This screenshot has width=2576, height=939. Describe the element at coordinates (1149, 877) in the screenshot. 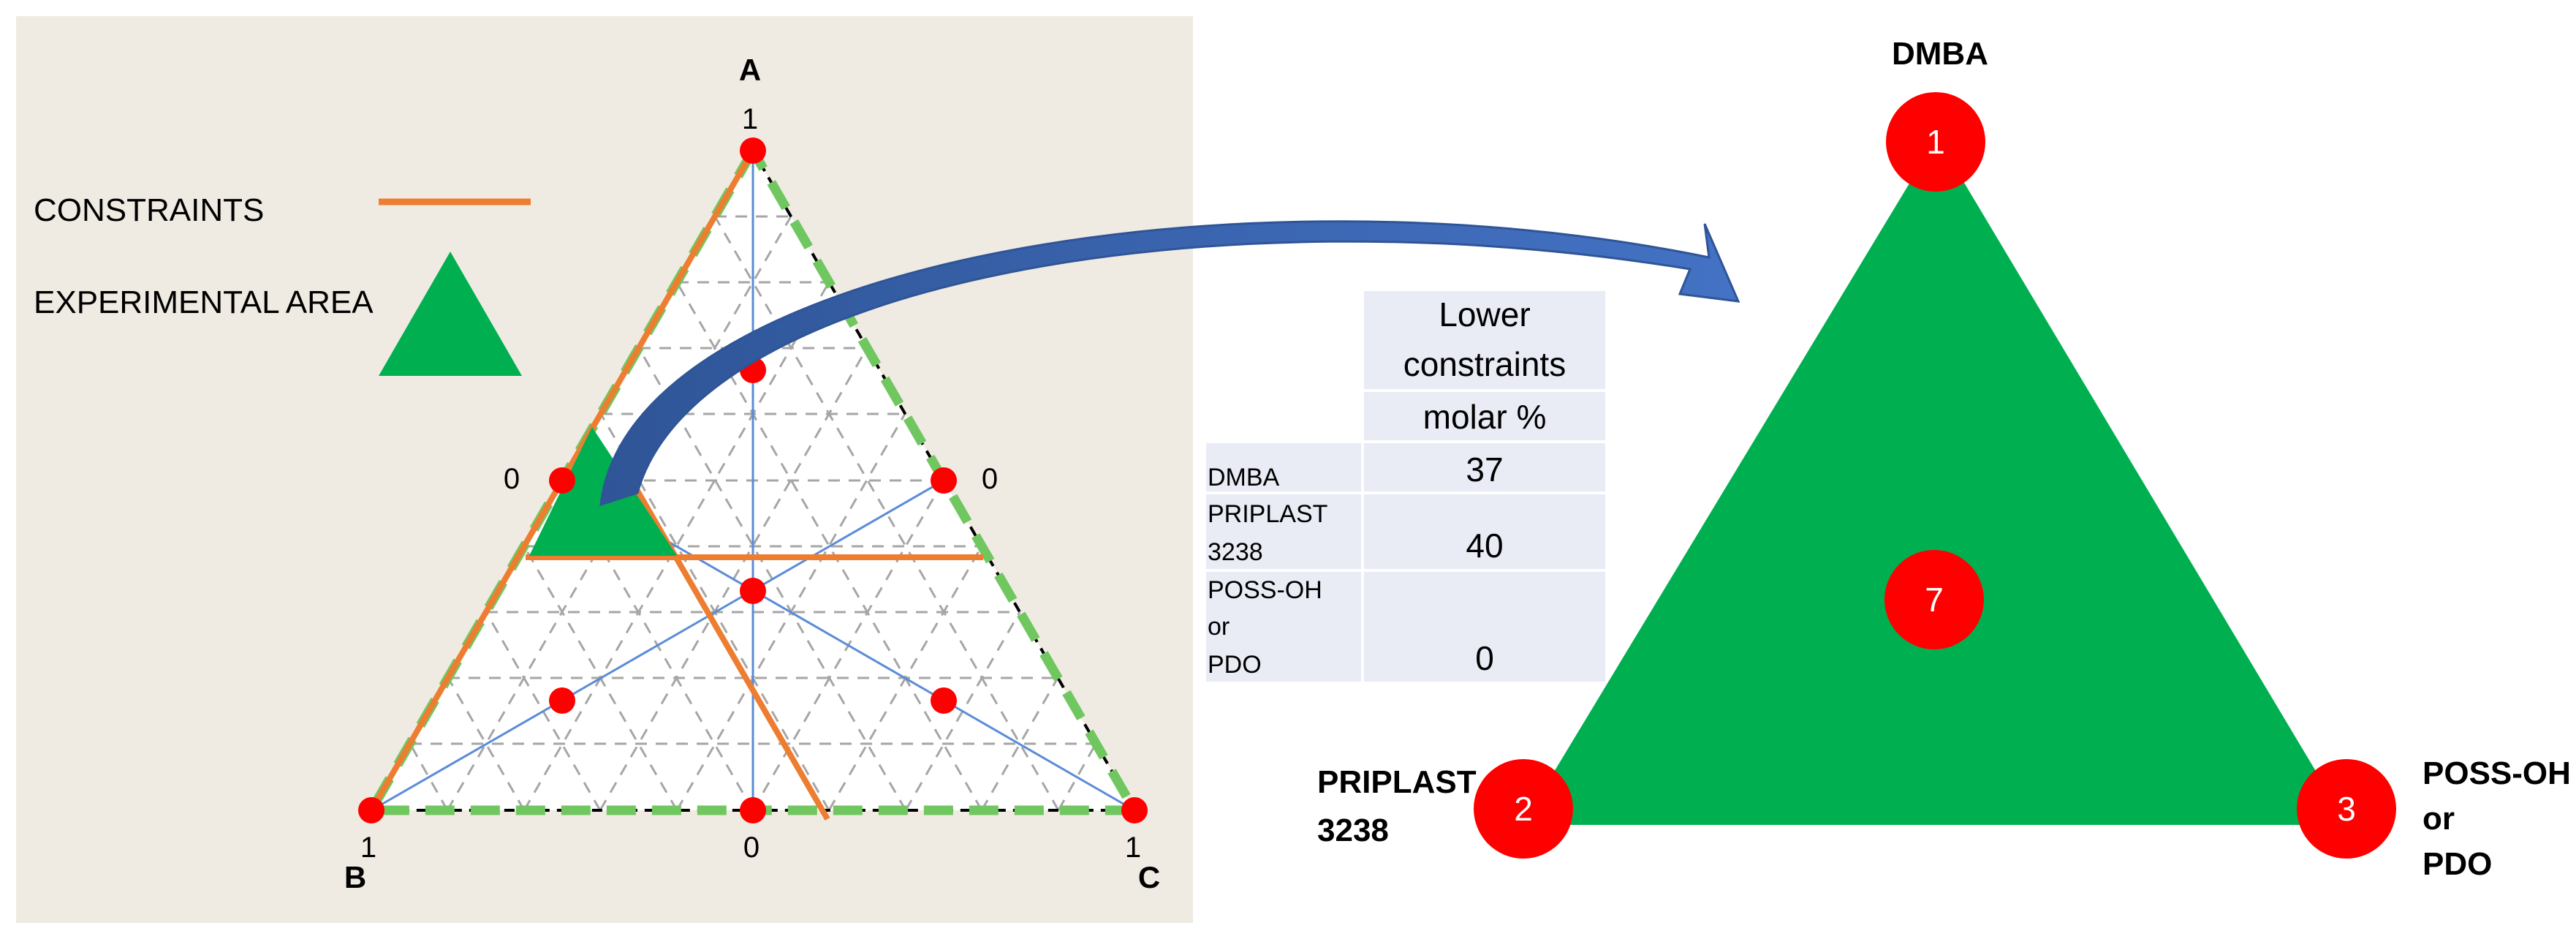

I see `vertex-c-label: C` at that location.